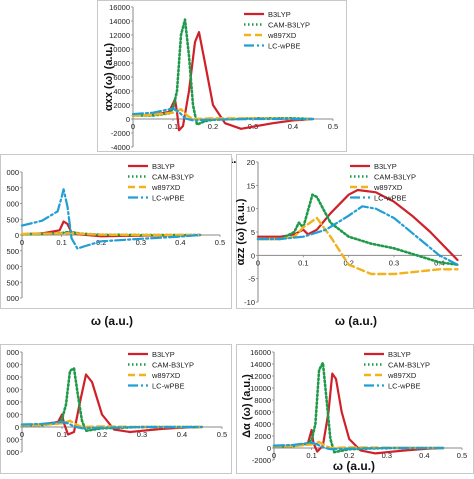 This screenshot has height=479, width=474. I want to click on y-tick-label: 10, so click(251, 209).